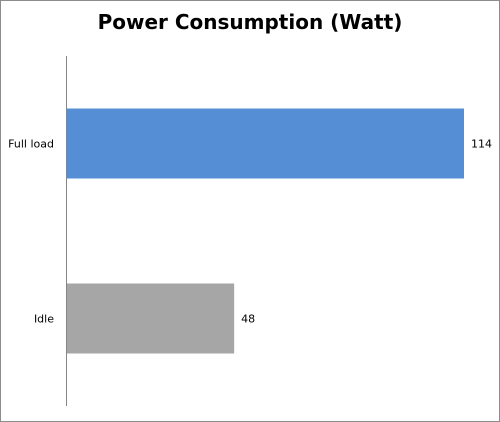  I want to click on bar-idle, so click(151, 318).